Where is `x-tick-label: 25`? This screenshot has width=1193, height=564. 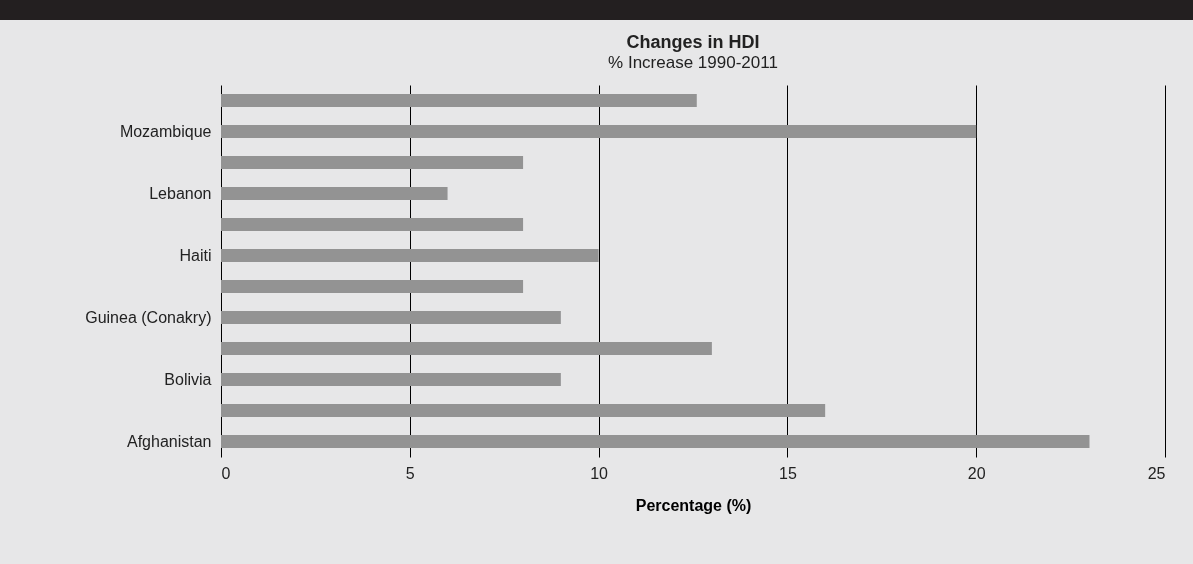 x-tick-label: 25 is located at coordinates (1156, 473).